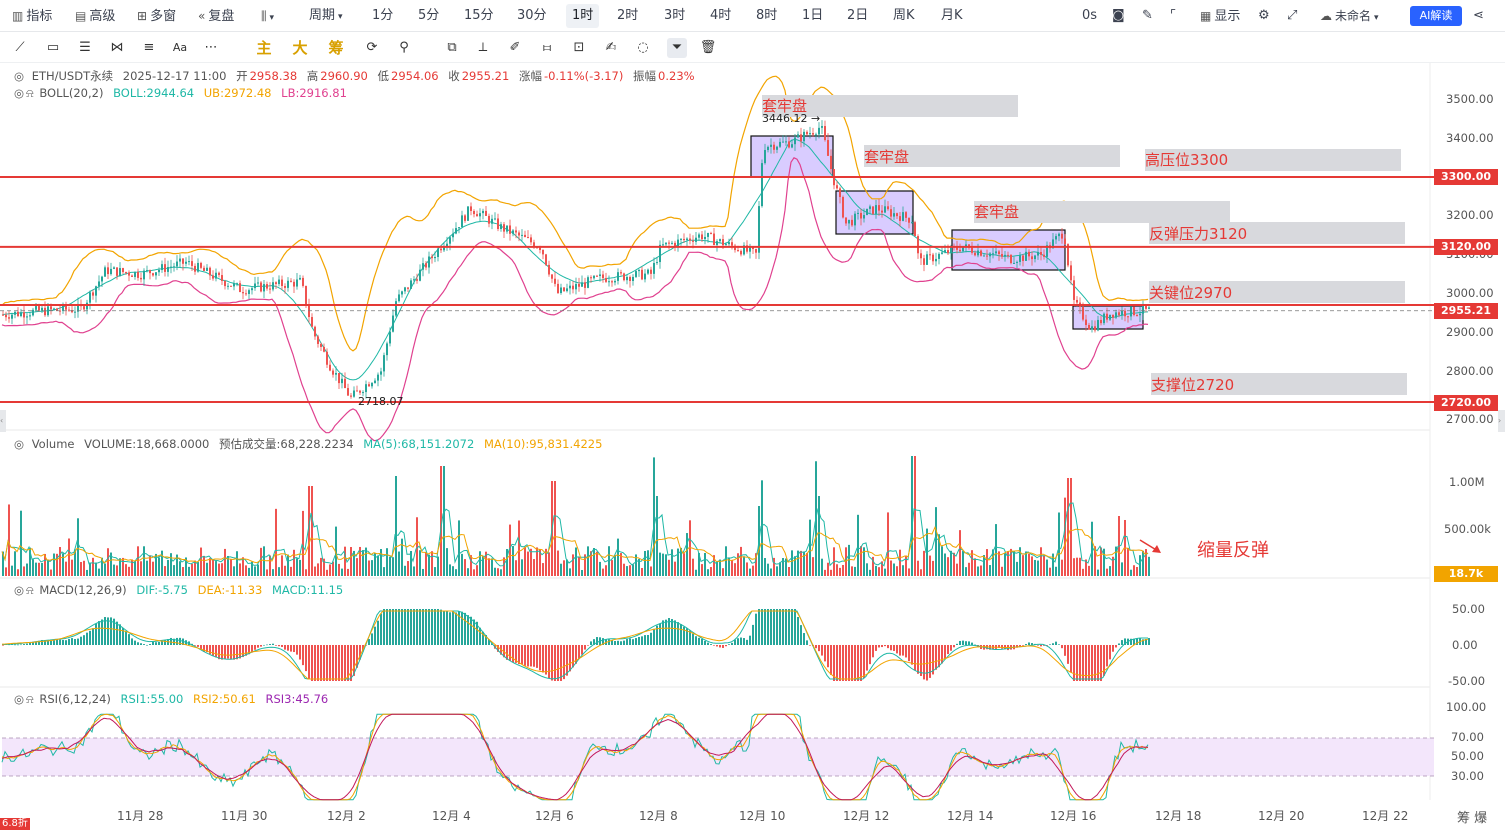 Image resolution: width=1505 pixels, height=830 pixels. Describe the element at coordinates (1220, 16) in the screenshot. I see `display-button: ▦ 显示` at that location.